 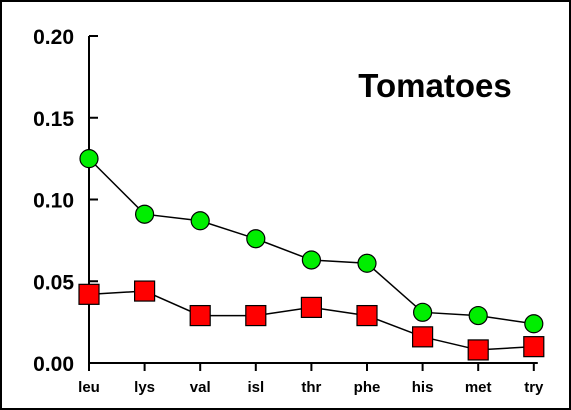 I want to click on x-tick-label: val, so click(x=200, y=387).